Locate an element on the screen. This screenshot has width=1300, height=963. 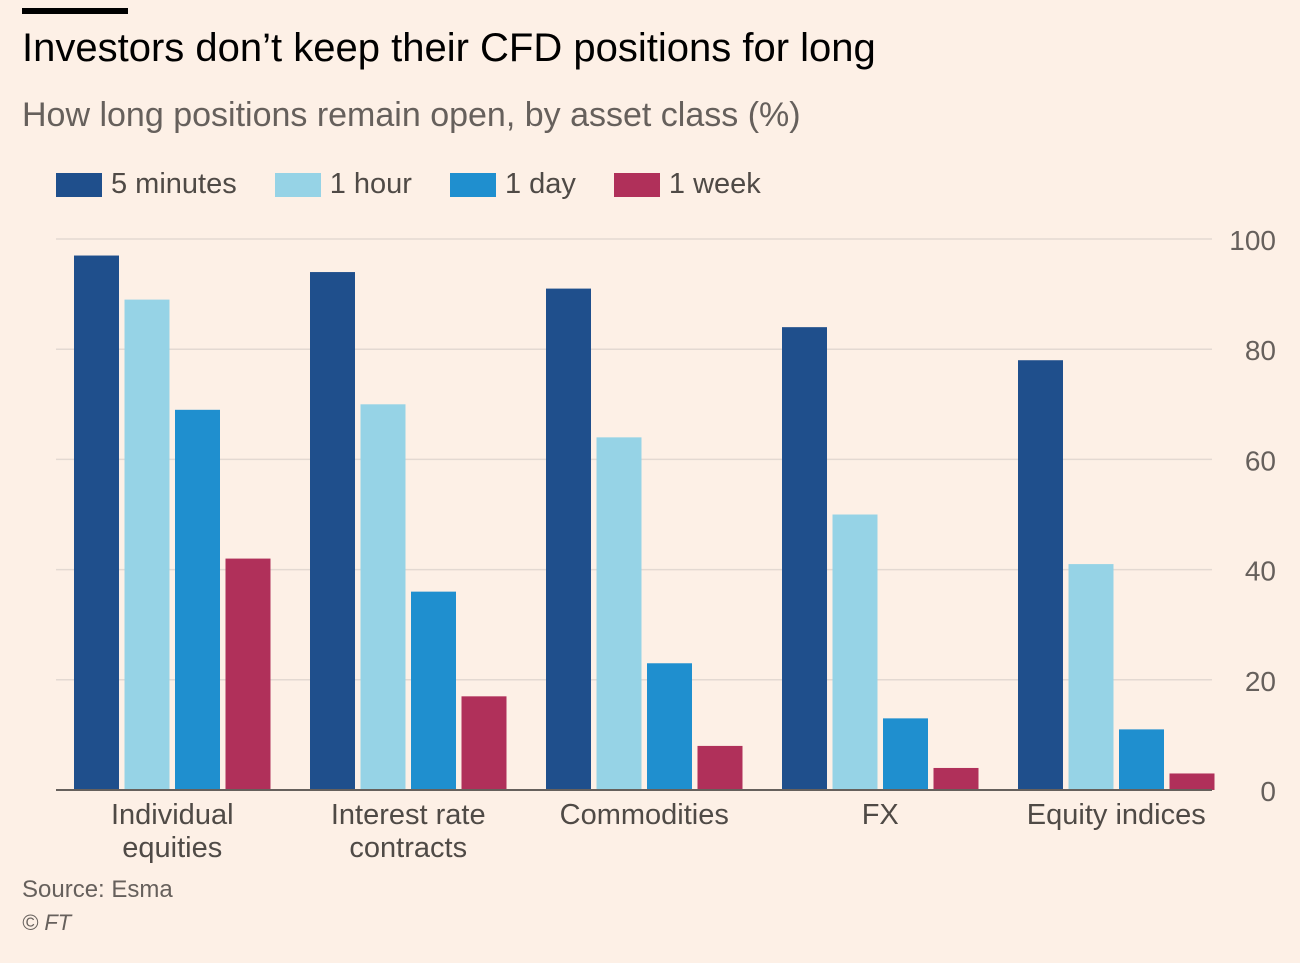
source-note: Source: Esma is located at coordinates (97, 889).